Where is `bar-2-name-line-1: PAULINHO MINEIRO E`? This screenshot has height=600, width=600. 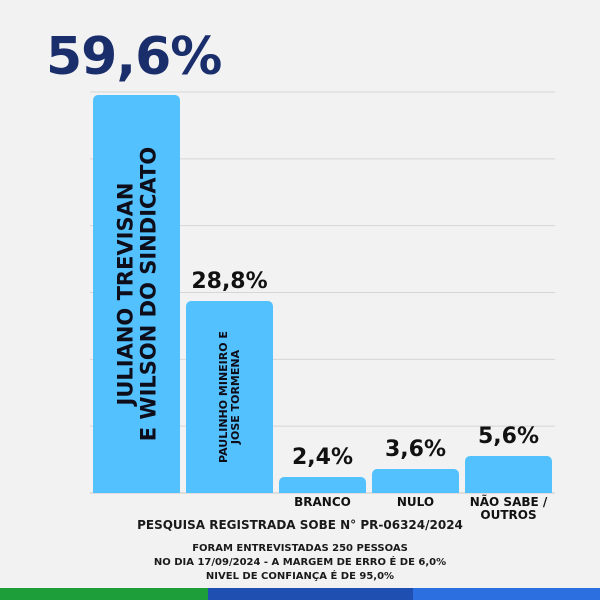
bar-2-name-line-1: PAULINHO MINEIRO E is located at coordinates (223, 396).